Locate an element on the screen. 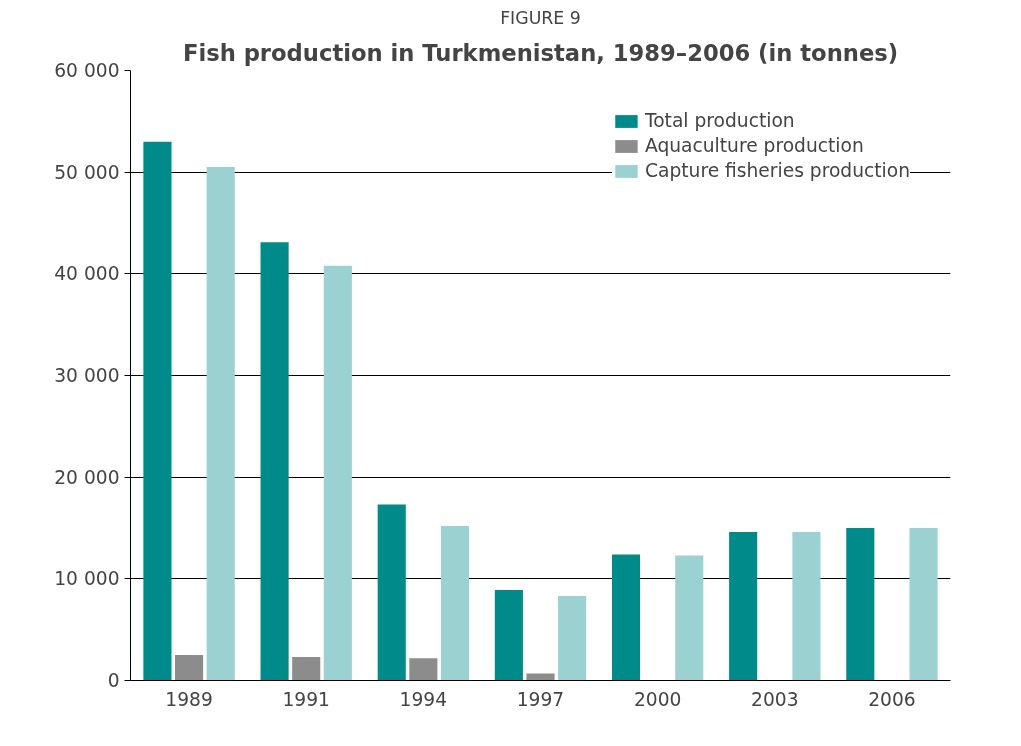 The height and width of the screenshot is (746, 1021). legend-label: Capture fisheries production is located at coordinates (777, 170).